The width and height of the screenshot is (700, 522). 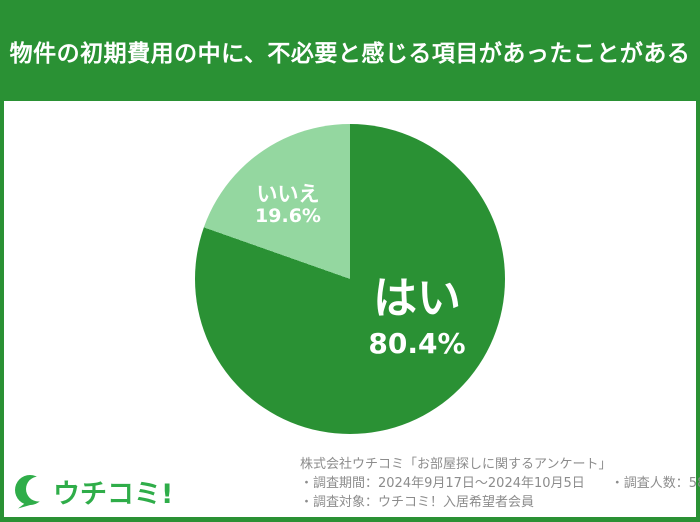 I want to click on logo-text: ウチコミ!, so click(x=113, y=494).